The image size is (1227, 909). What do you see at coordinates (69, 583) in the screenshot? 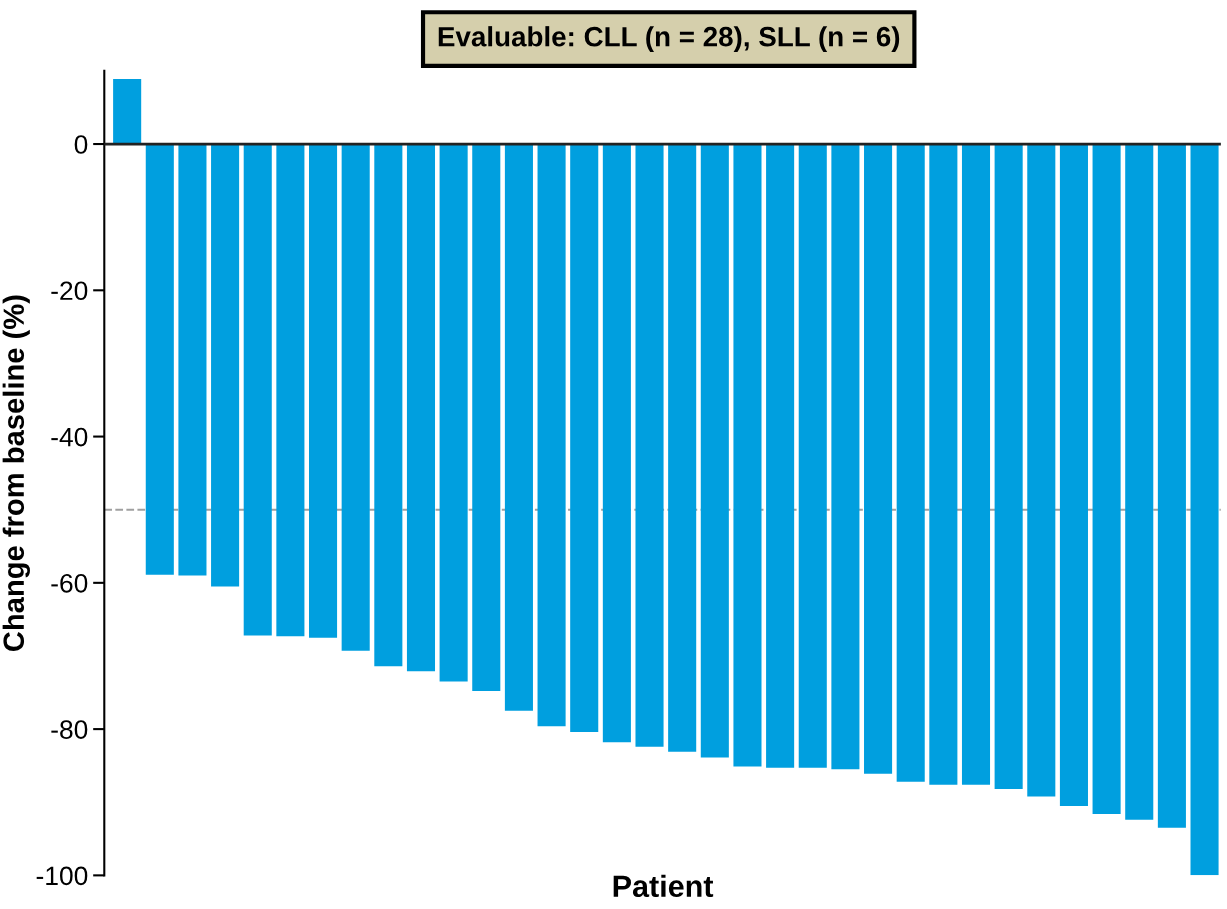
I see `y-tick-label: -60` at bounding box center [69, 583].